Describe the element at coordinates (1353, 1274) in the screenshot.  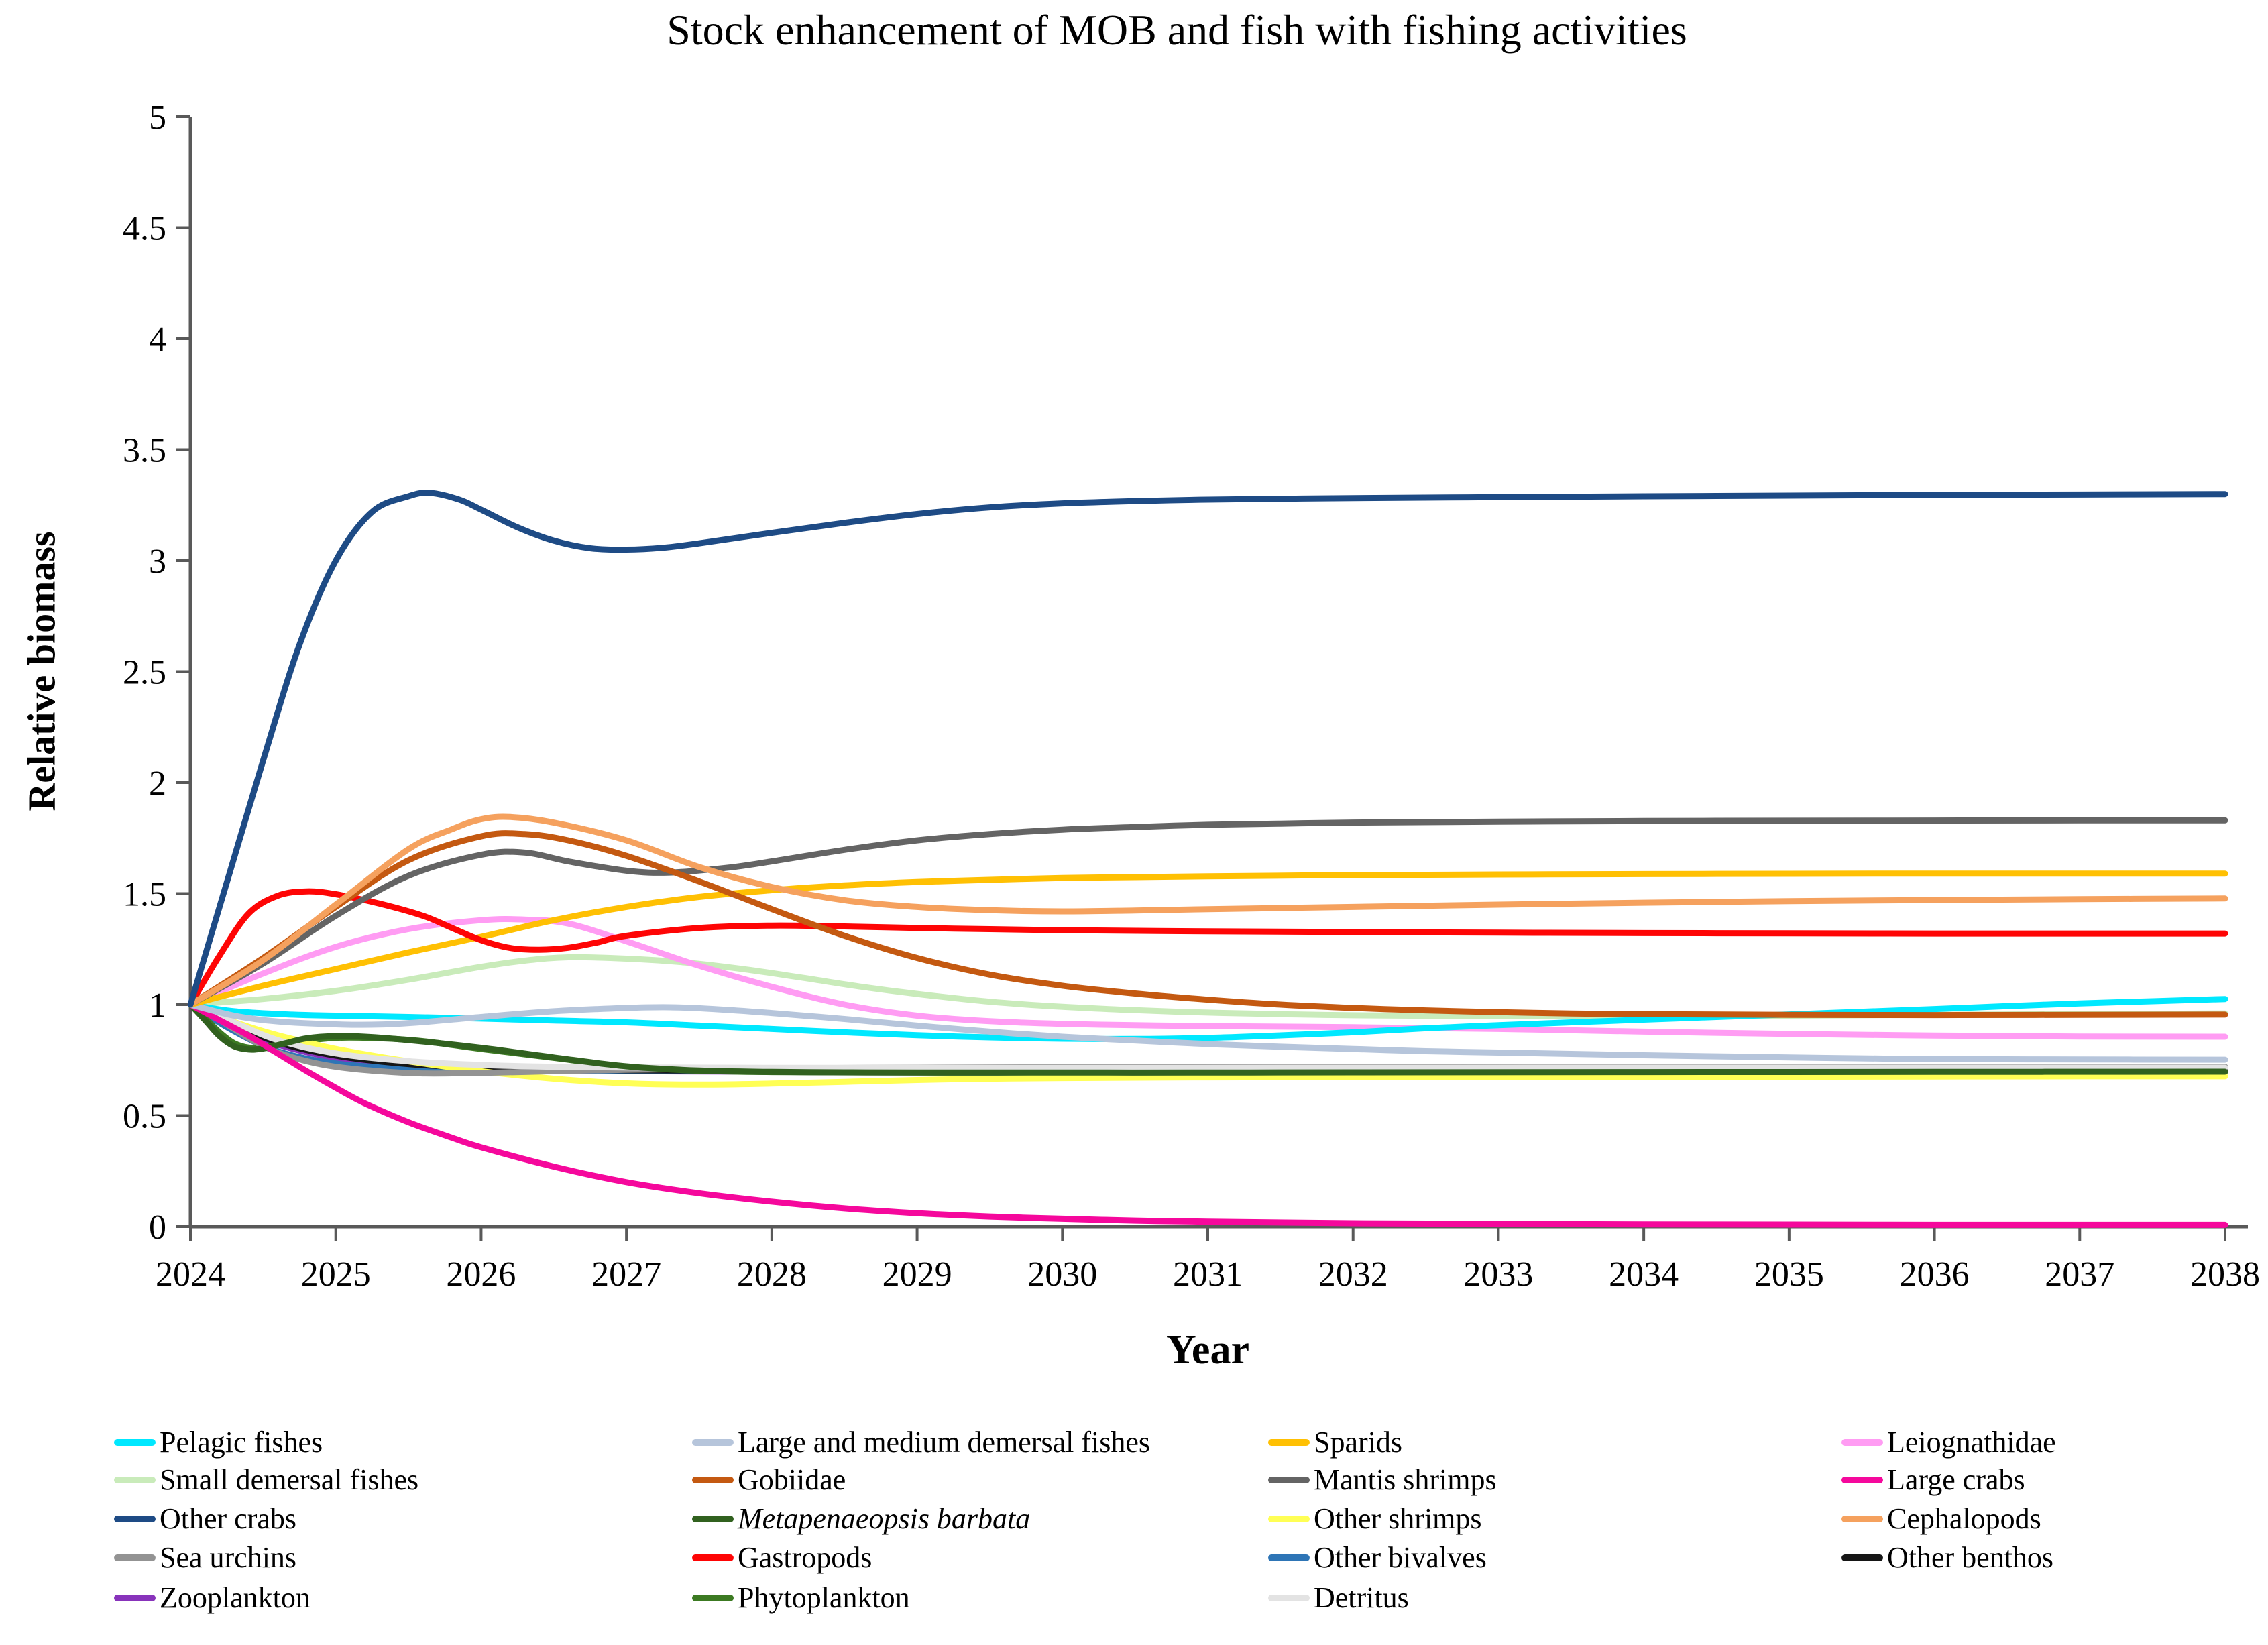
I see `x-tick-label: 2032` at that location.